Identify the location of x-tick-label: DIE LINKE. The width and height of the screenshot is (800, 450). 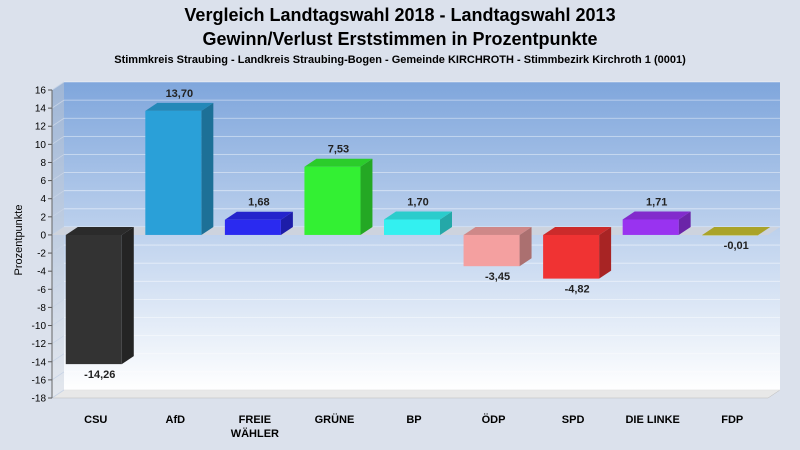
(652, 420).